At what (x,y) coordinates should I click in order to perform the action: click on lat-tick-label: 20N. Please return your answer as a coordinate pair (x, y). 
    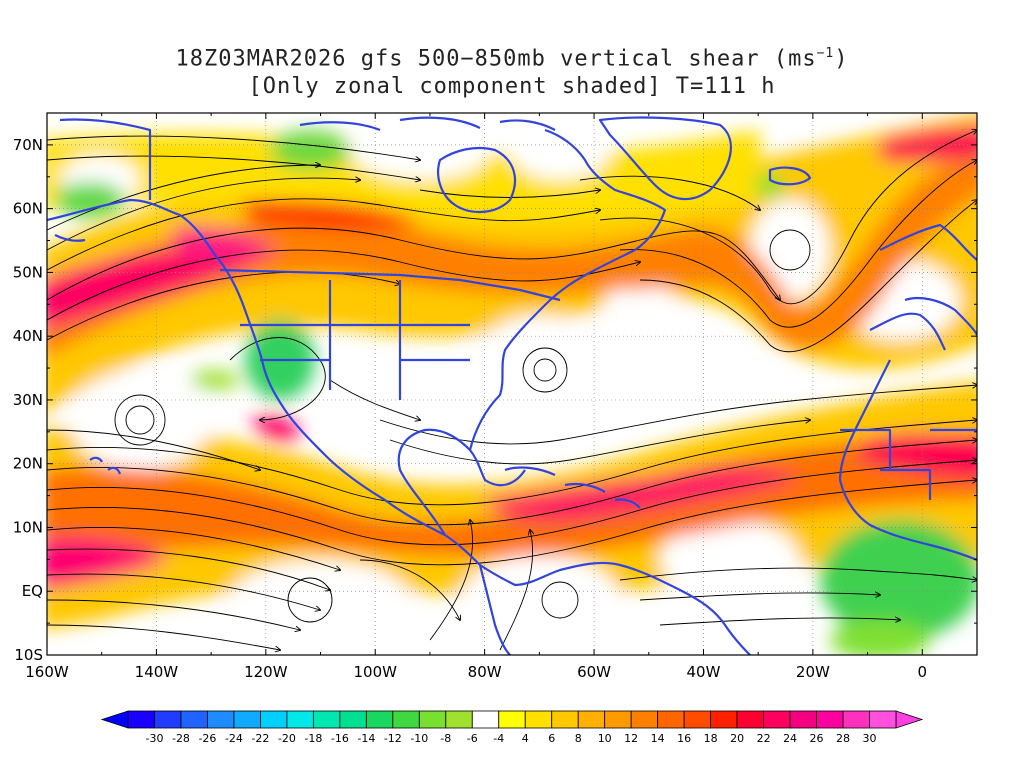
    Looking at the image, I should click on (28, 464).